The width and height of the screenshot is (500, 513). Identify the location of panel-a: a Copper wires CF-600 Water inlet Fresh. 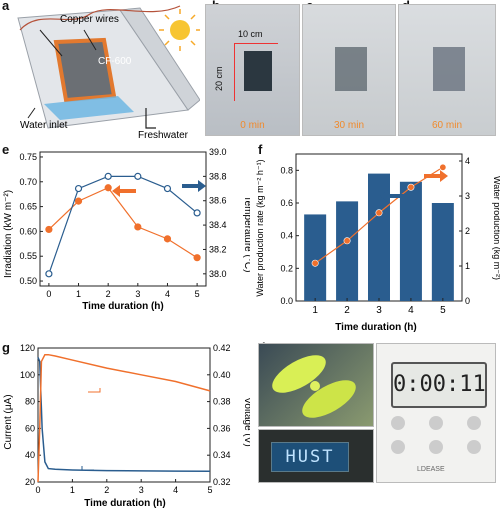
(100, 70).